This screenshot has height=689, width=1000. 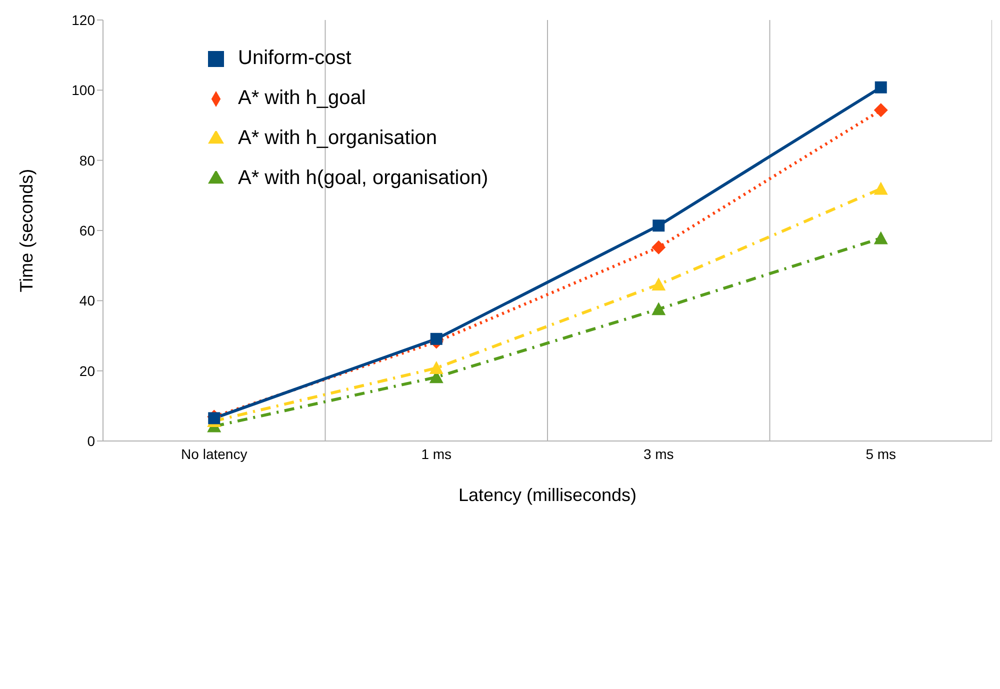 What do you see at coordinates (91, 440) in the screenshot?
I see `y-tick-label: 0` at bounding box center [91, 440].